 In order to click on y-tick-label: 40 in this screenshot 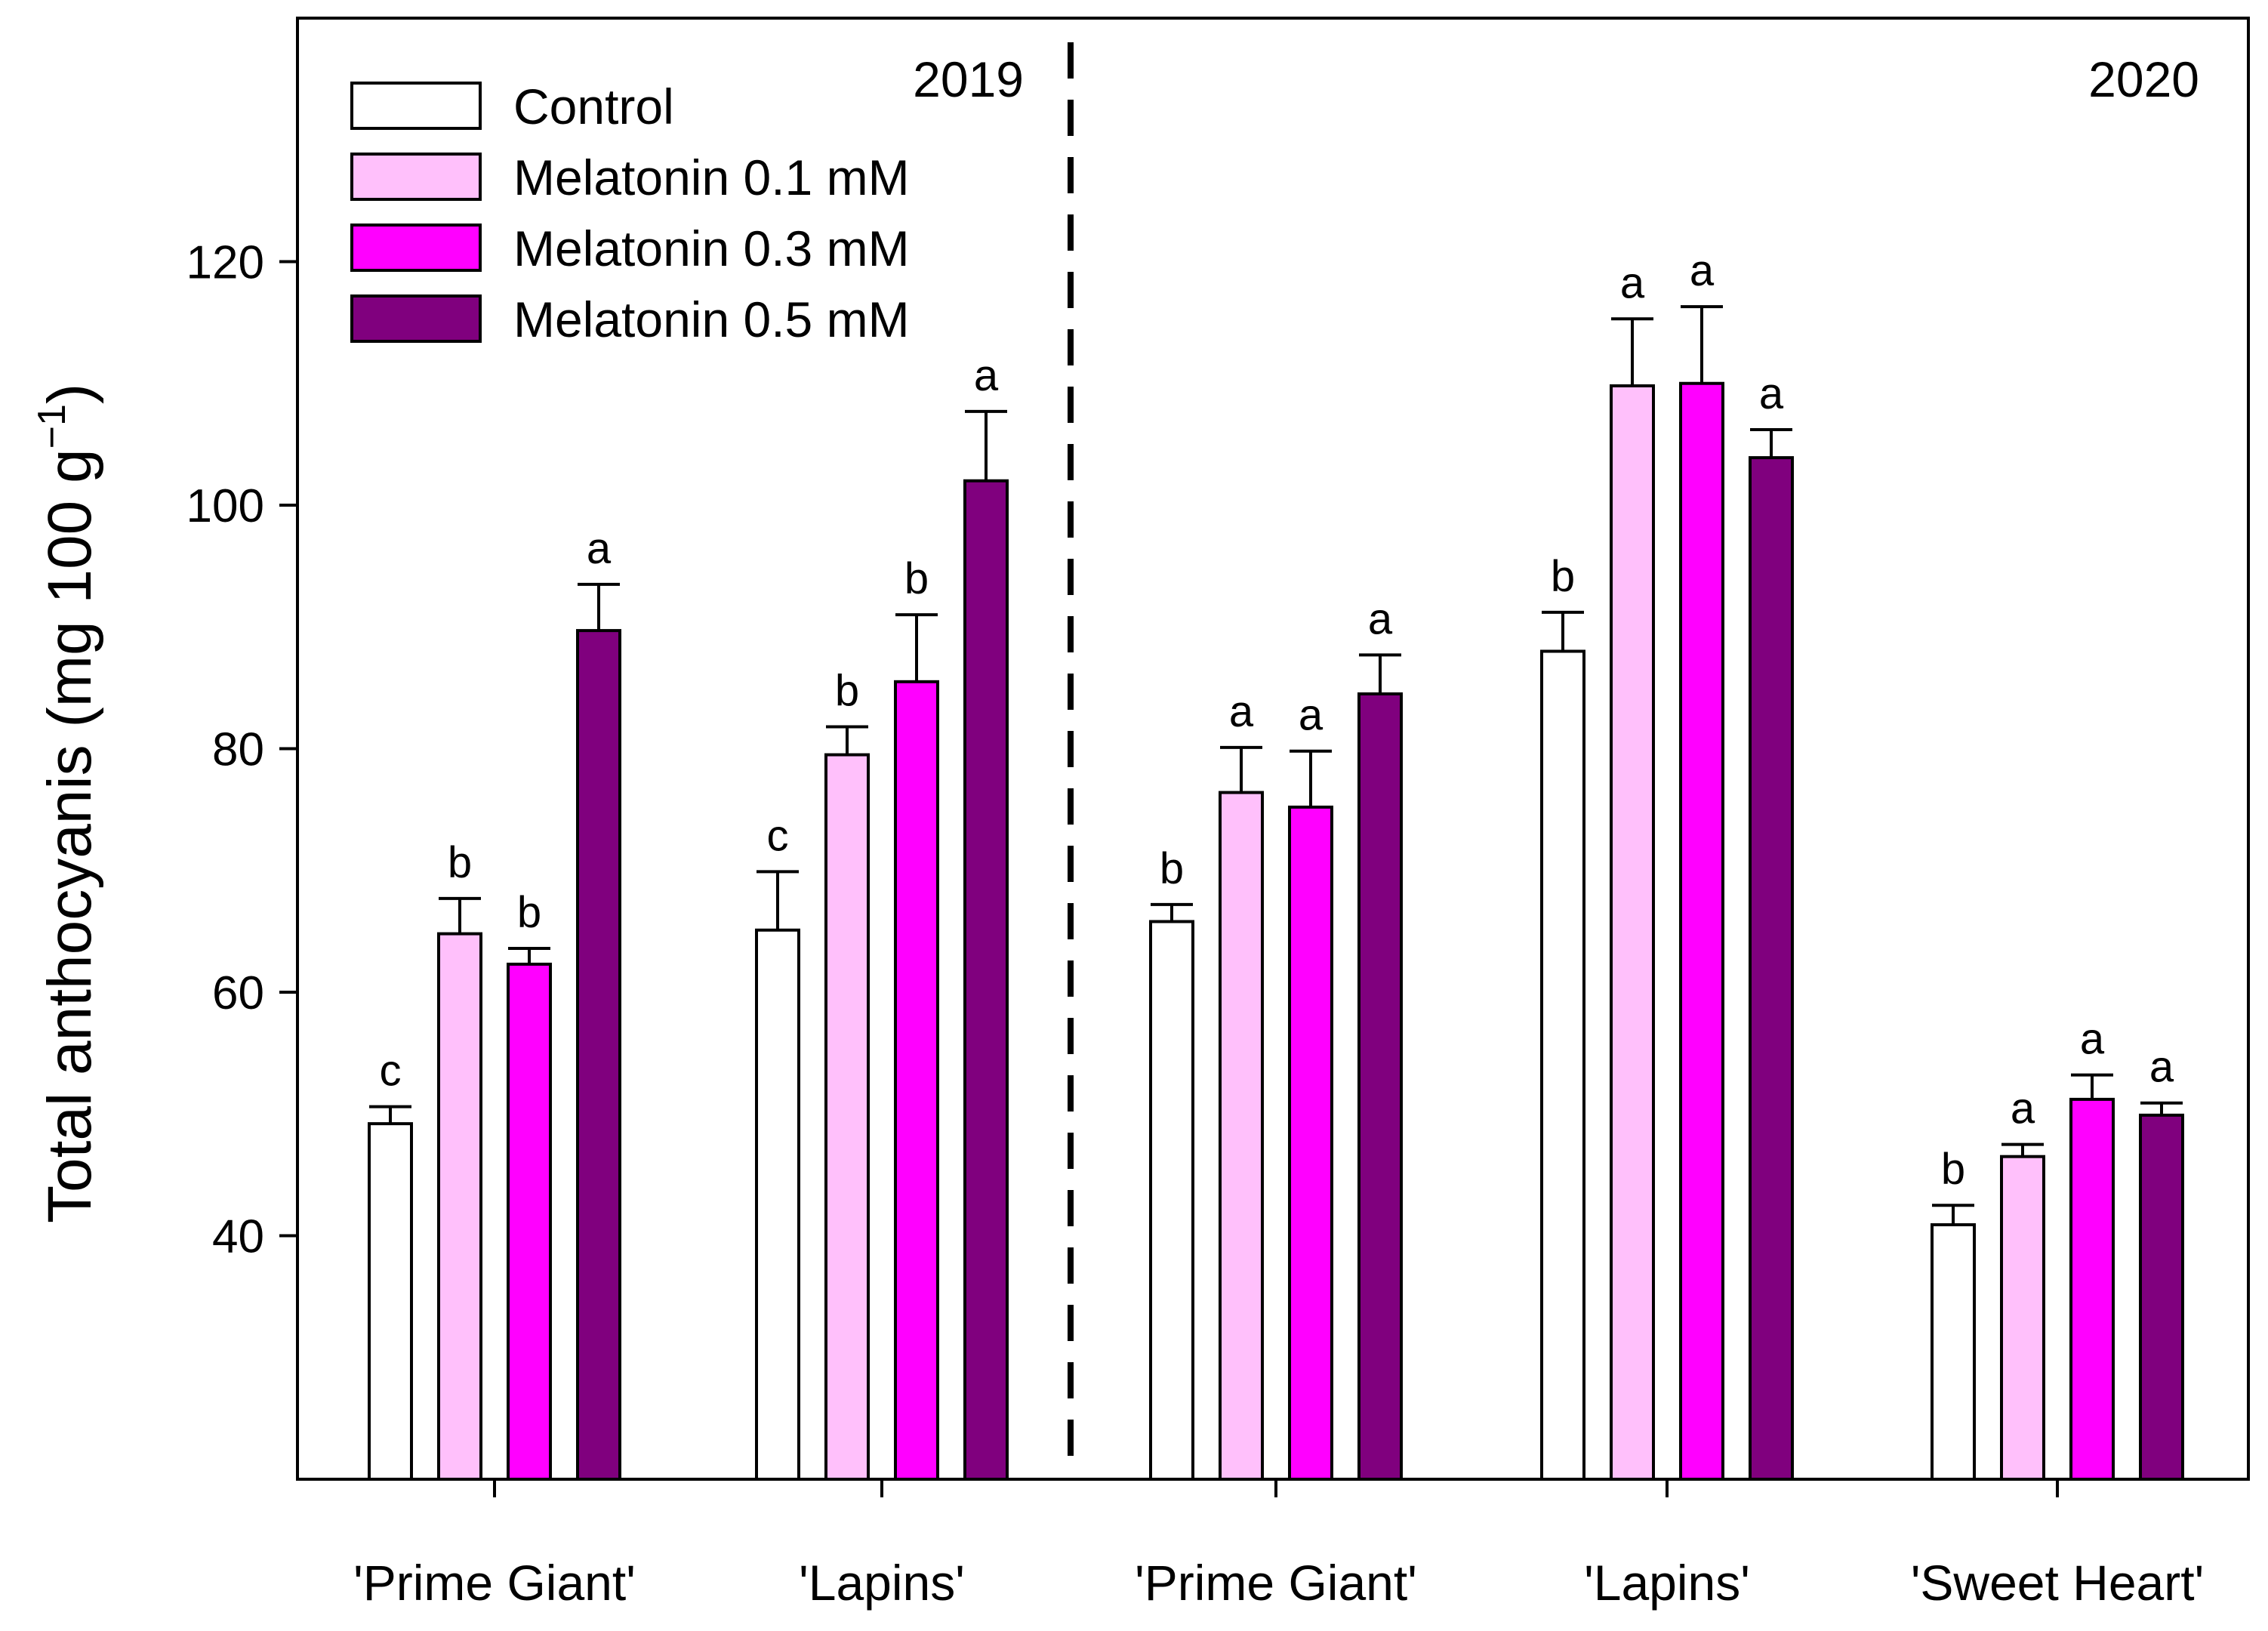, I will do `click(238, 1237)`.